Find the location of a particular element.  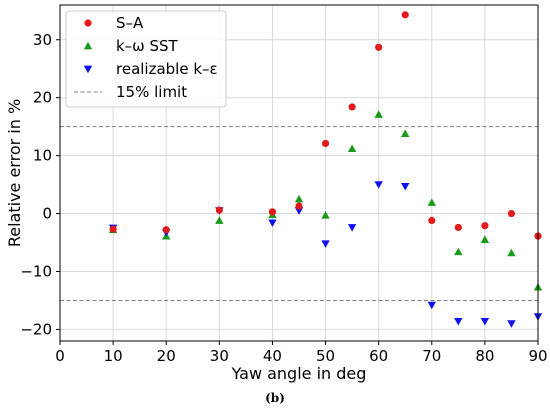

x-axis-ticks: 0 10 20 30 40 50 60 70 80 90 is located at coordinates (301, 353).